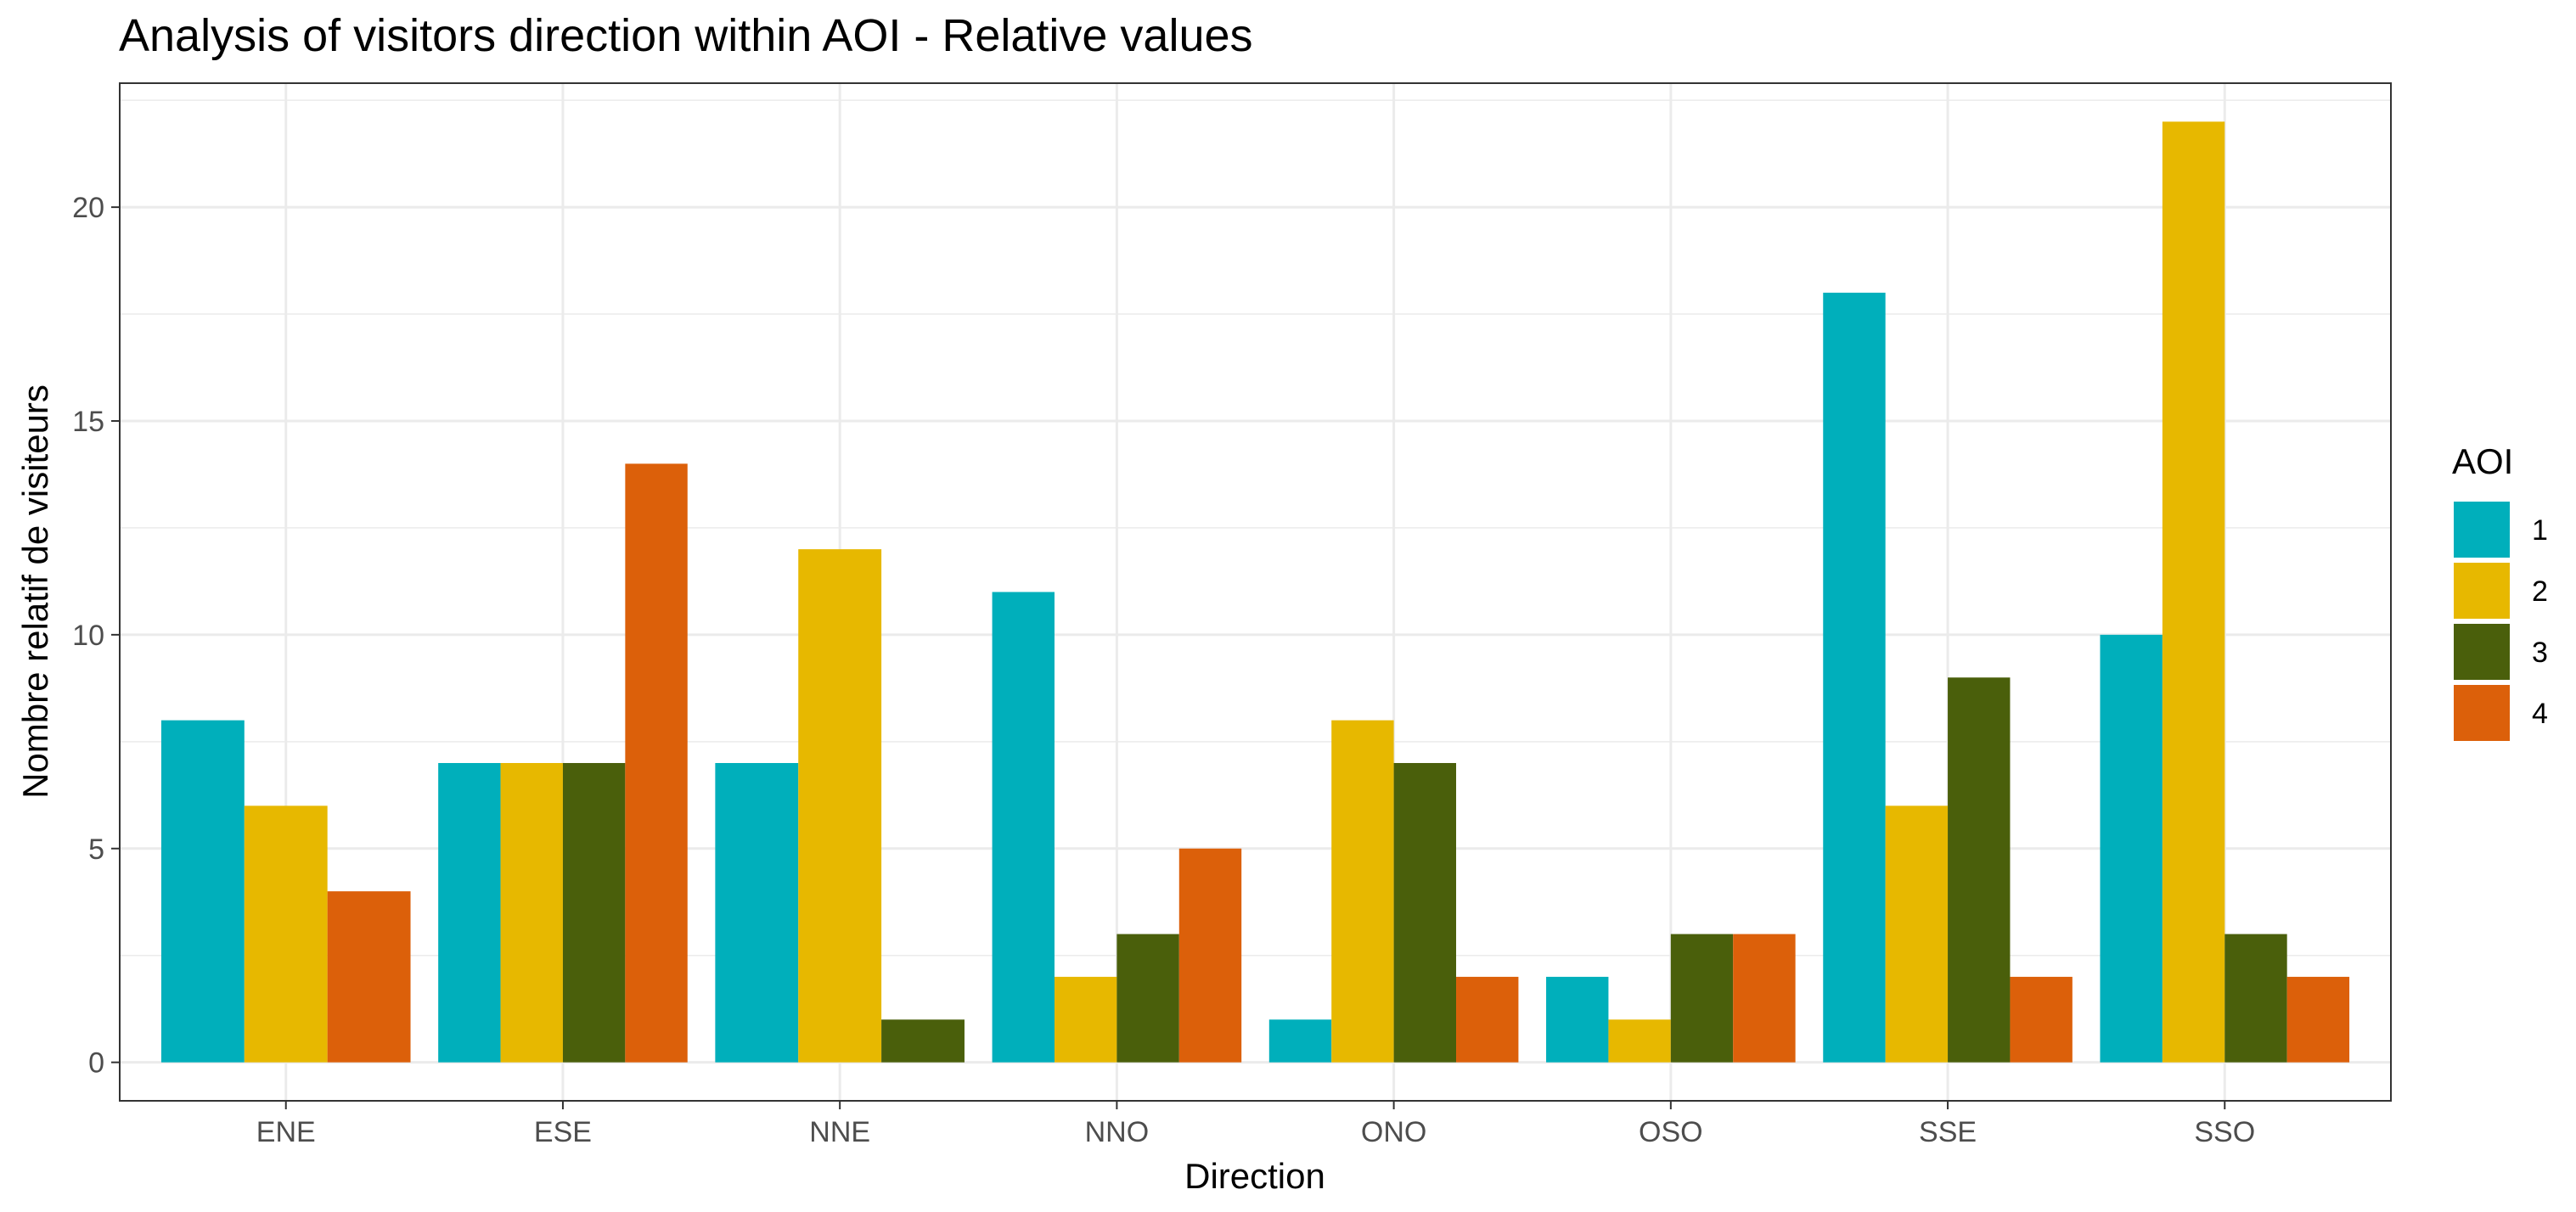 Image resolution: width=2576 pixels, height=1212 pixels. Describe the element at coordinates (1254, 1176) in the screenshot. I see `x-axis-title: Direction` at that location.